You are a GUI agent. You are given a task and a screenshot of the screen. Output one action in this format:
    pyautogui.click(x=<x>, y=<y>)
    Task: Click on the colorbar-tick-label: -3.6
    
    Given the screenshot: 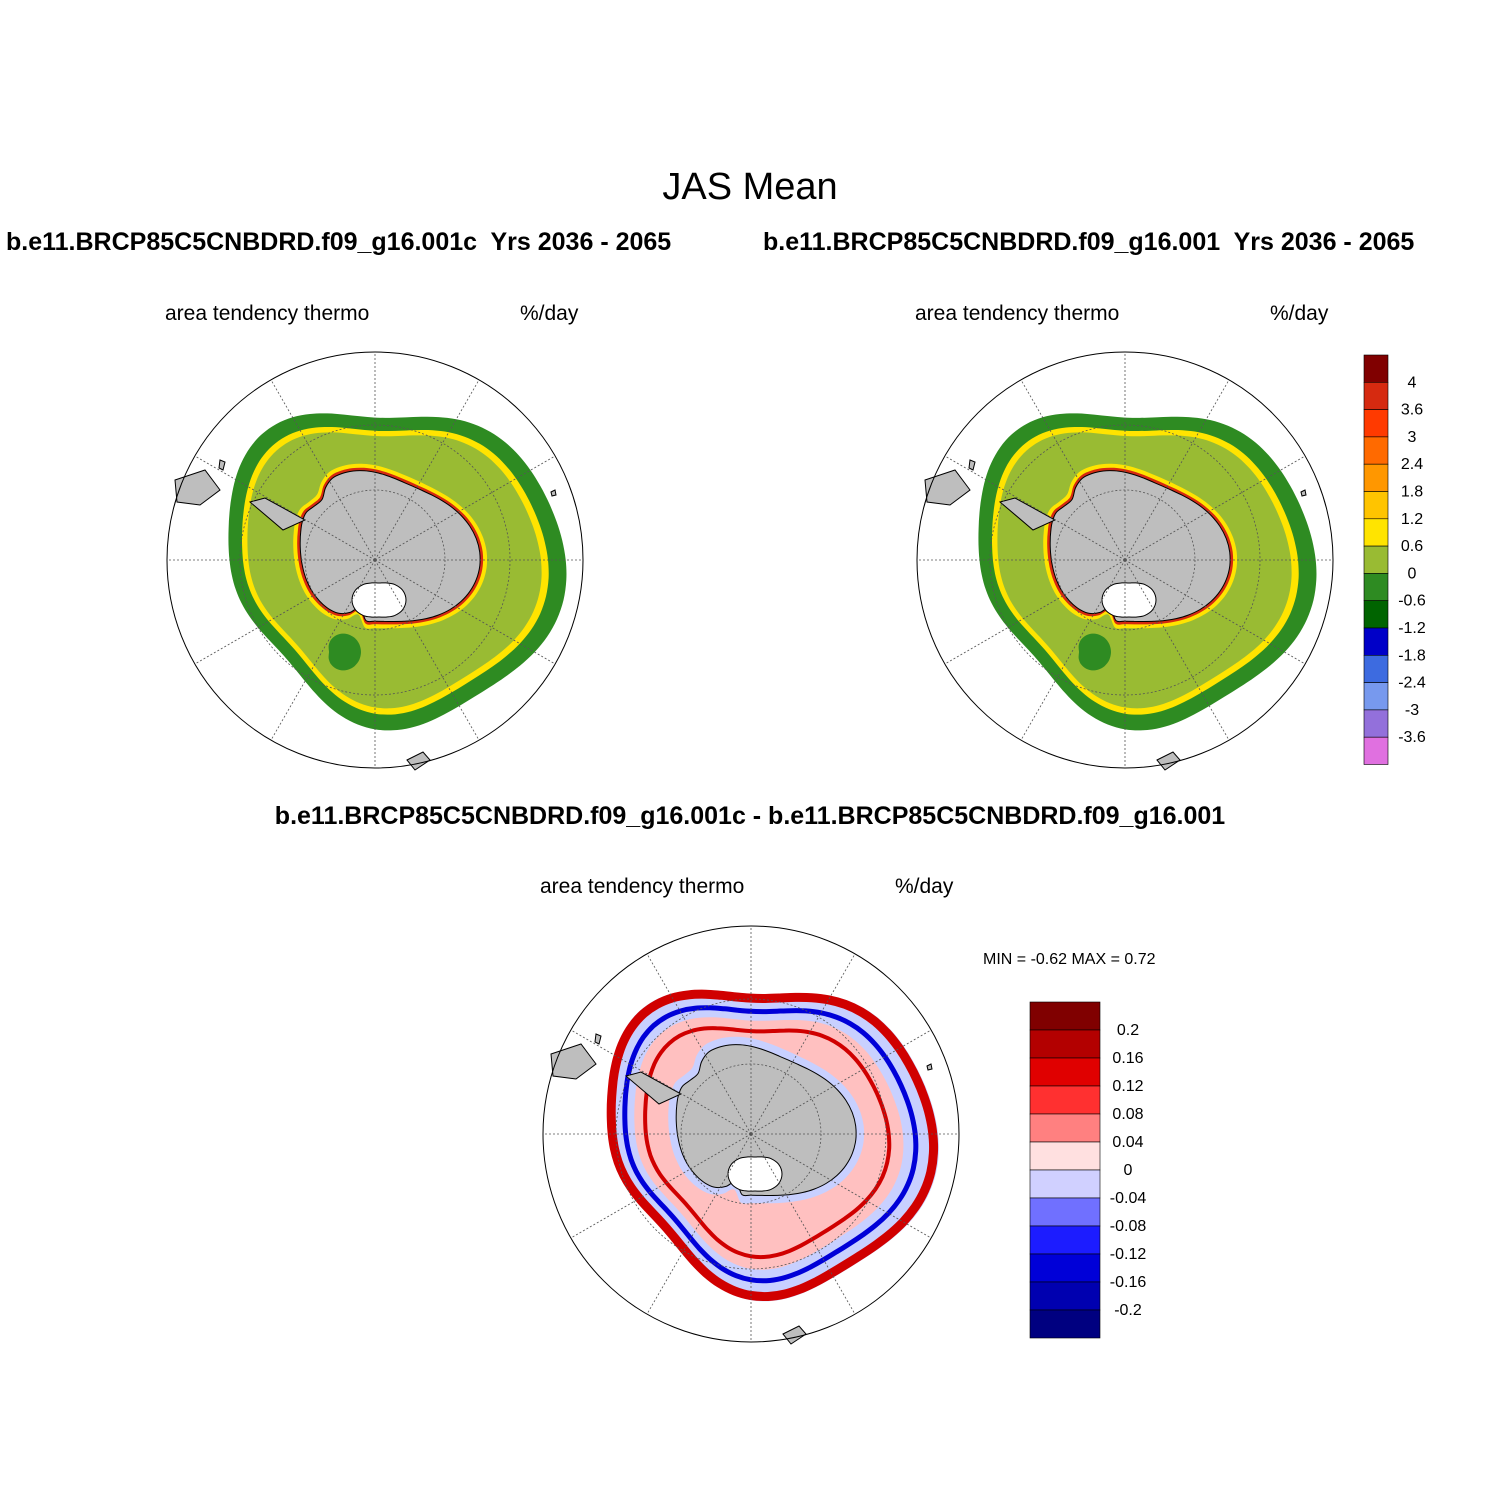 What is the action you would take?
    pyautogui.click(x=1412, y=737)
    